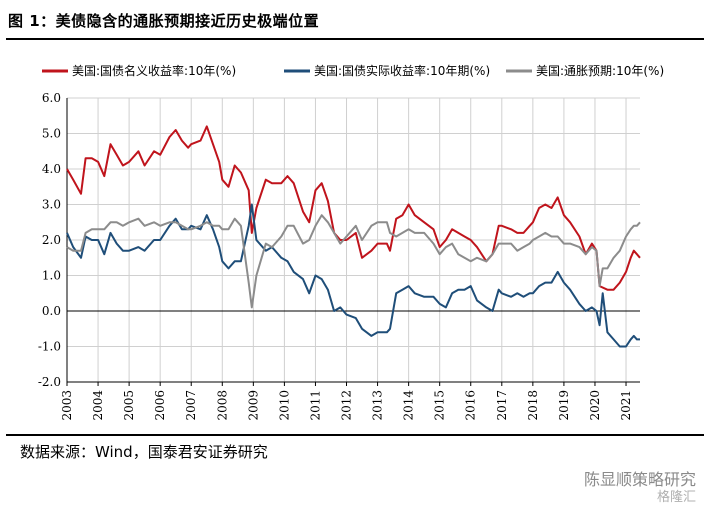 The height and width of the screenshot is (506, 710). Describe the element at coordinates (49, 347) in the screenshot. I see `y-tick-label: -1.0` at that location.